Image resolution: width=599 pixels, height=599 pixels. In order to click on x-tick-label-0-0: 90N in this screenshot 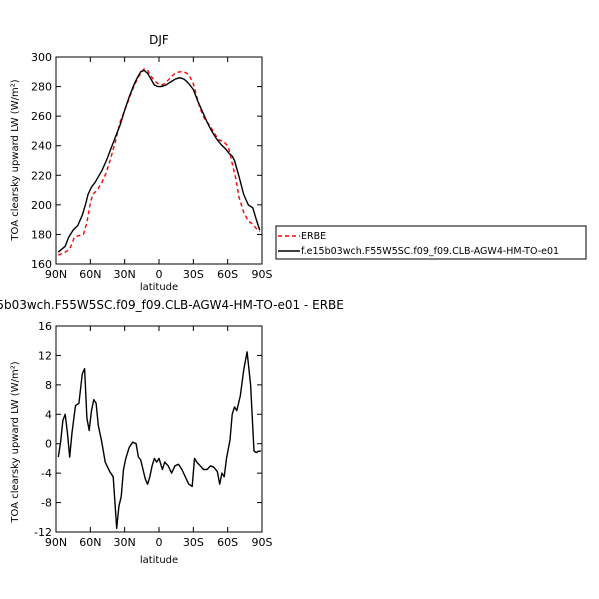, I will do `click(56, 274)`.